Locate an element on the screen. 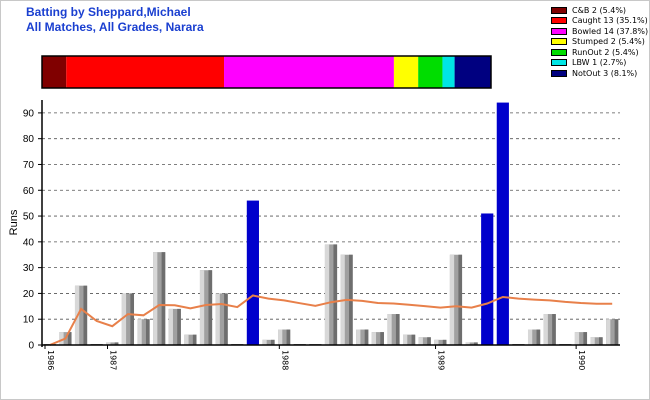 This screenshot has height=400, width=650. legend-label: Bowled 14 (37.8%) is located at coordinates (610, 31).